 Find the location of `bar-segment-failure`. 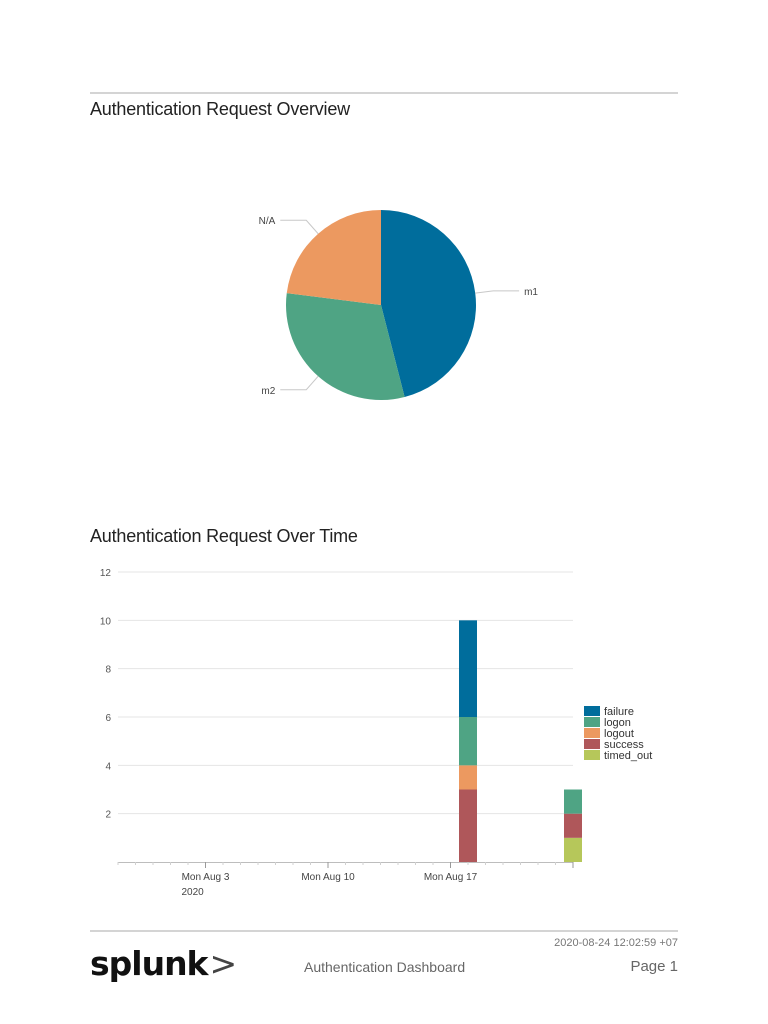

bar-segment-failure is located at coordinates (468, 668).